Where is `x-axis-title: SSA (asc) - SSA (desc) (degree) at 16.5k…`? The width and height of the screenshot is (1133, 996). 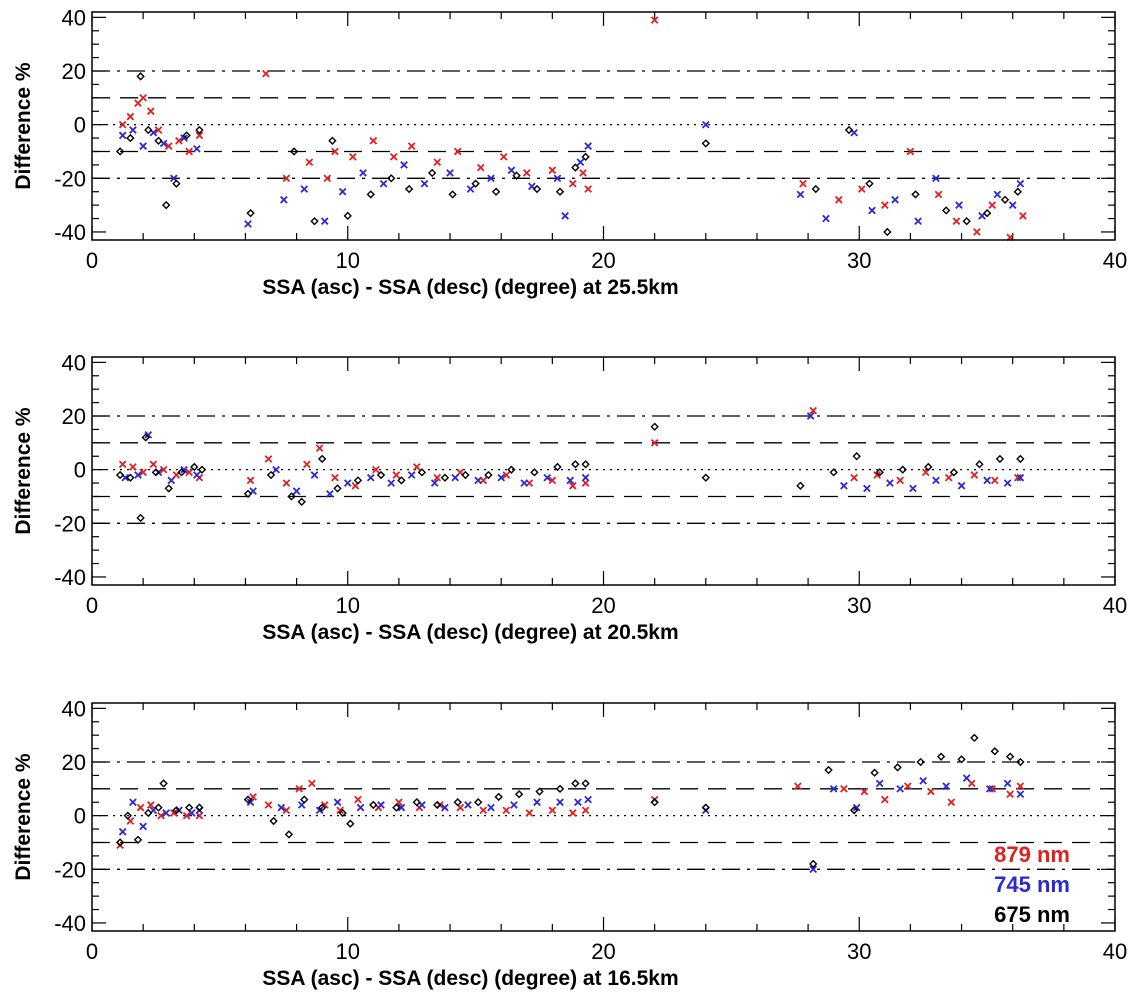
x-axis-title: SSA (asc) - SSA (desc) (degree) at 16.5k… is located at coordinates (470, 978).